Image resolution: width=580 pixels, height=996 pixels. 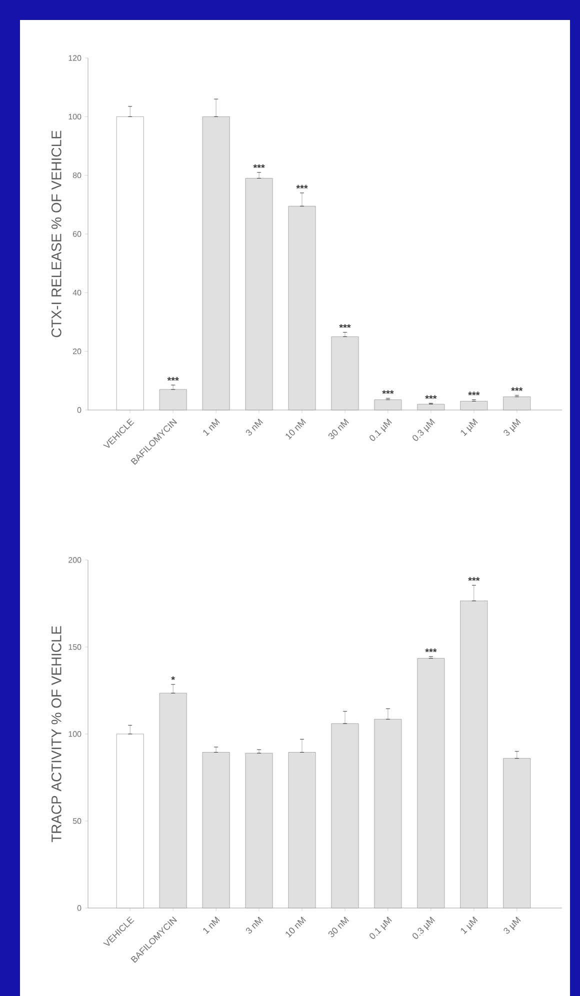 I want to click on y-axis-title: CTX-I RELEASE % OF VEHICLE, so click(x=56, y=234).